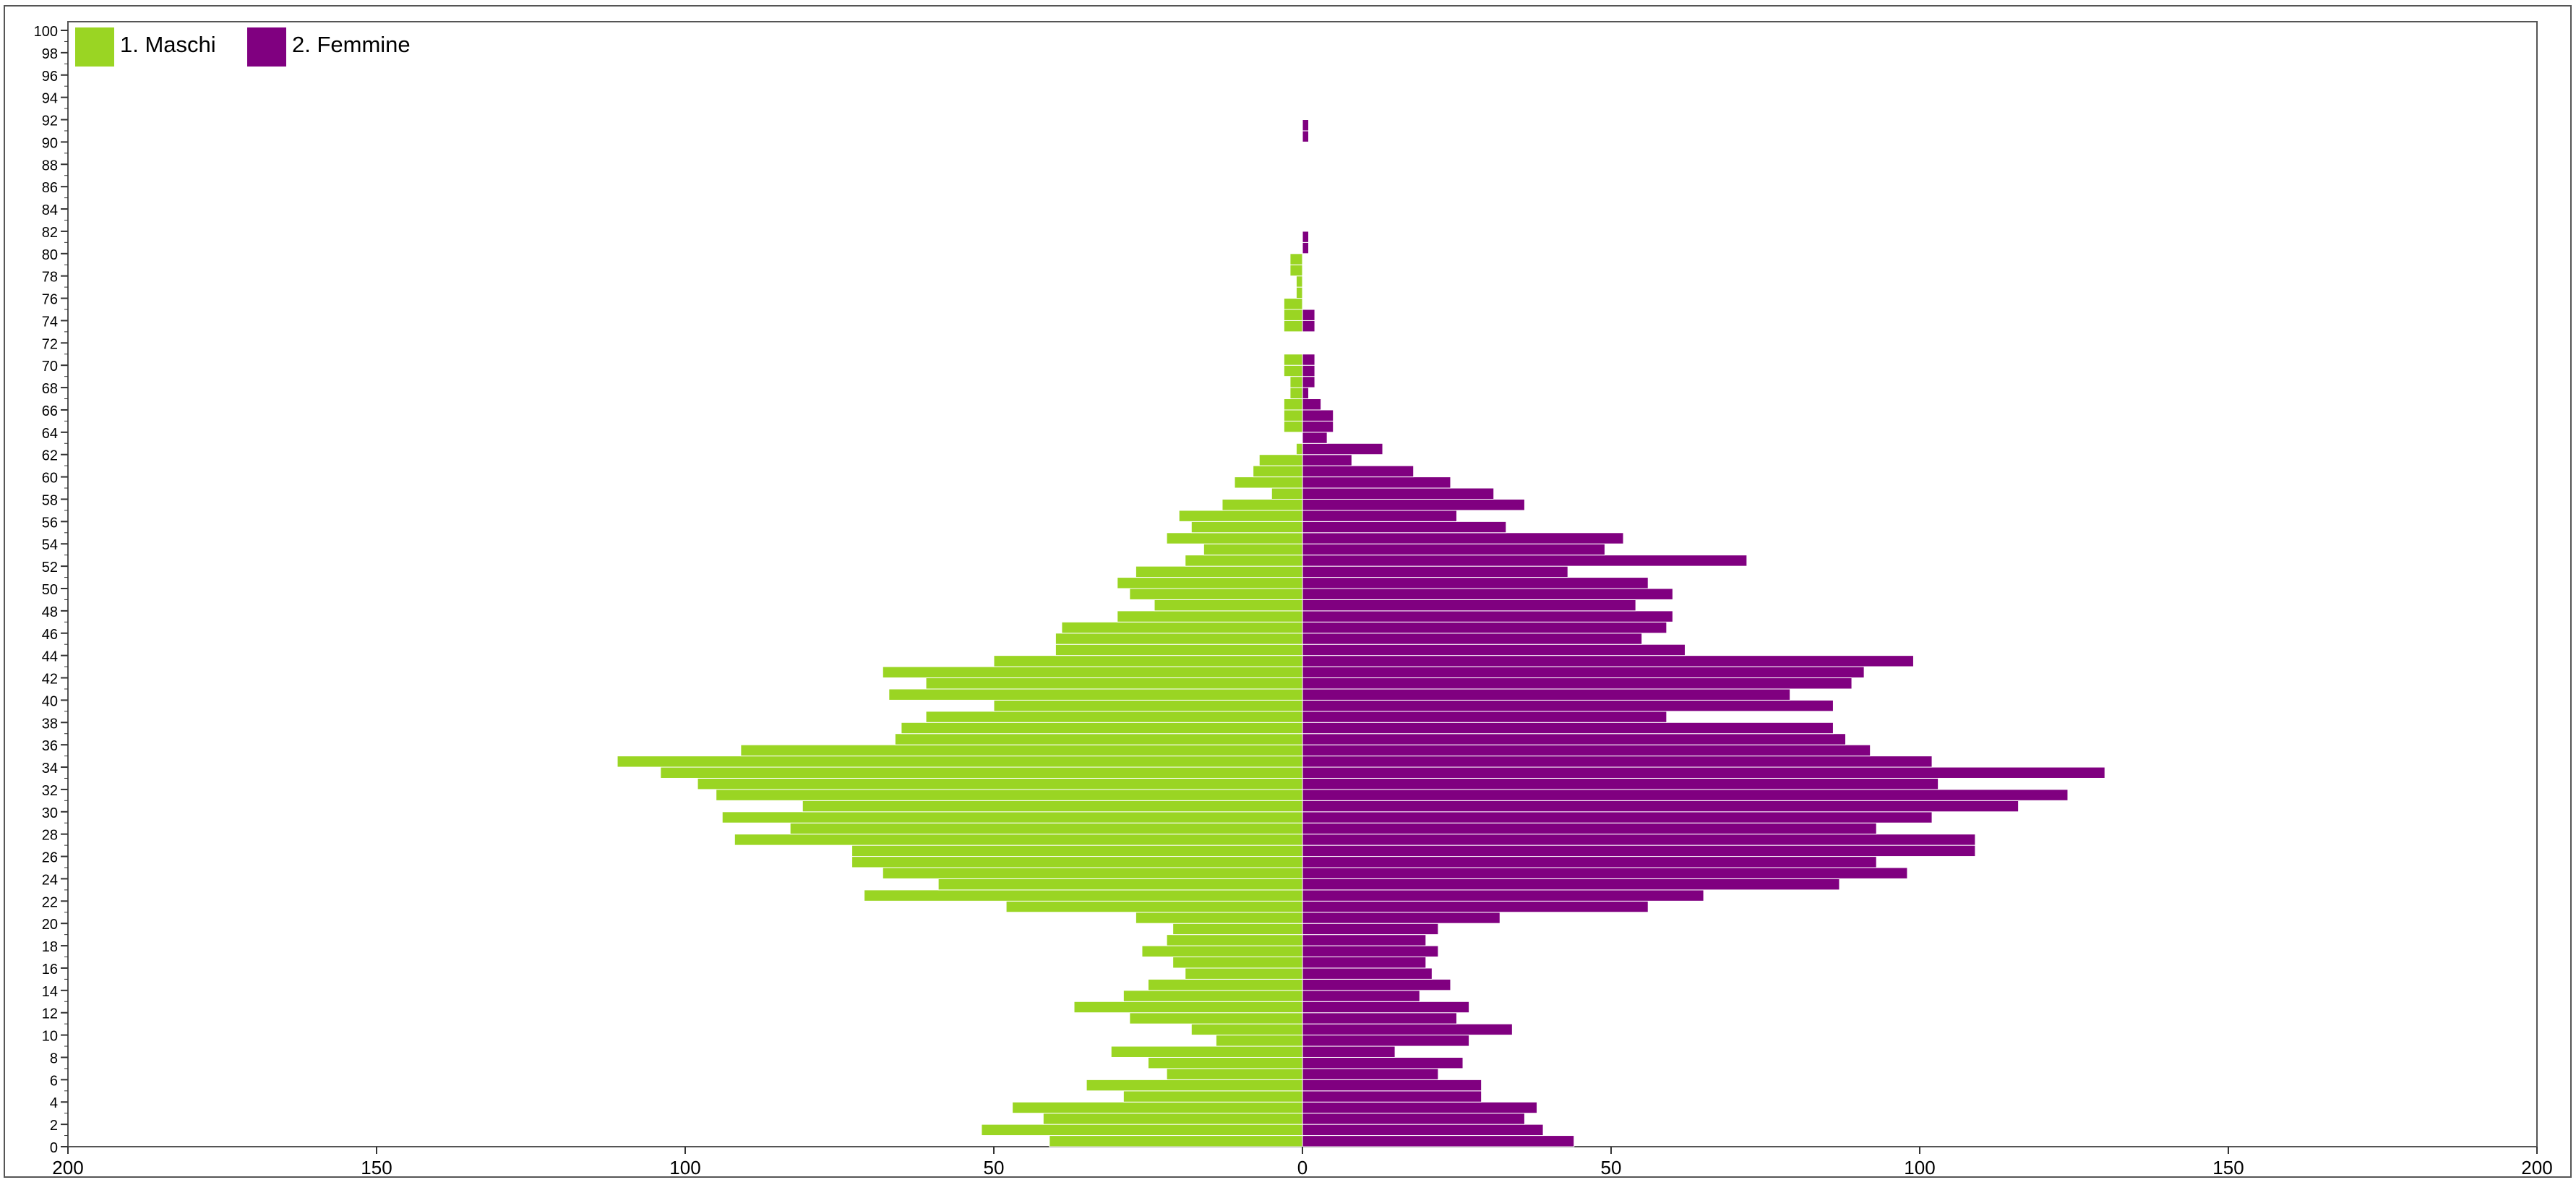 The width and height of the screenshot is (2576, 1185). Describe the element at coordinates (50, 657) in the screenshot. I see `y-tick-label-44: 44` at that location.